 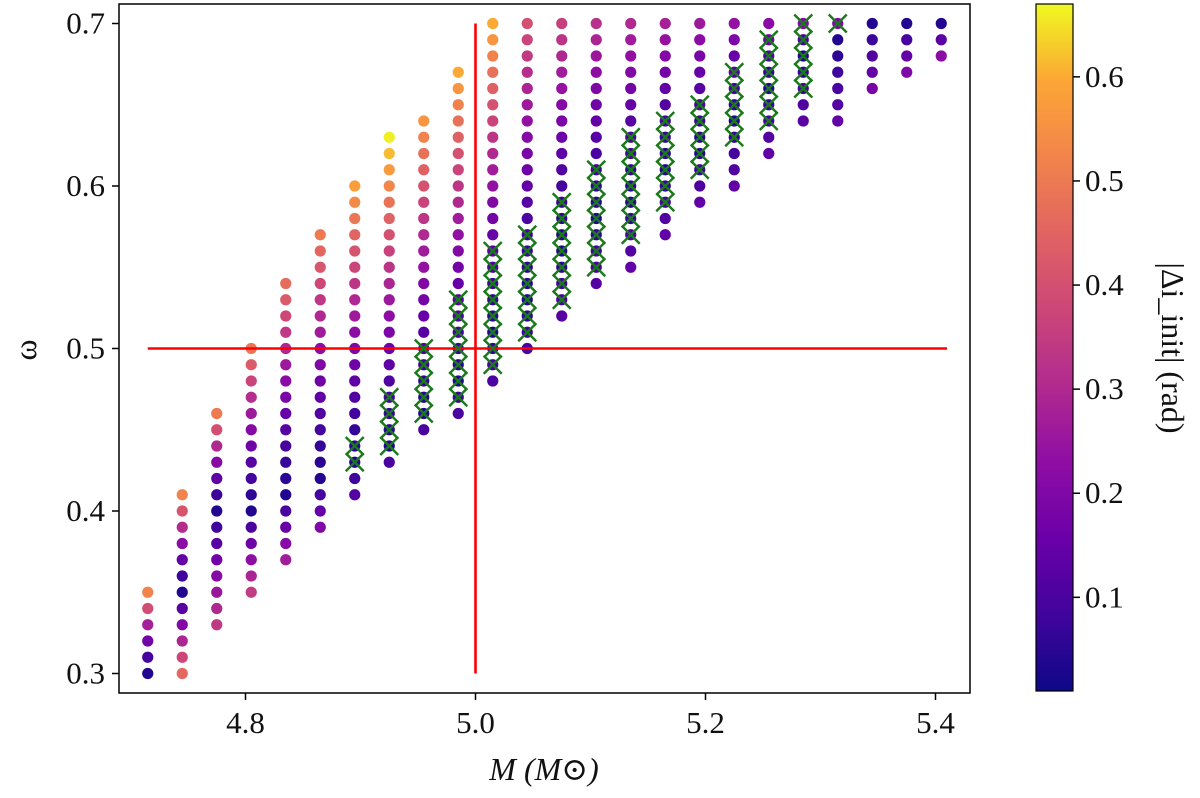 What do you see at coordinates (1104, 76) in the screenshot?
I see `colorbar-tick-label: 0.6` at bounding box center [1104, 76].